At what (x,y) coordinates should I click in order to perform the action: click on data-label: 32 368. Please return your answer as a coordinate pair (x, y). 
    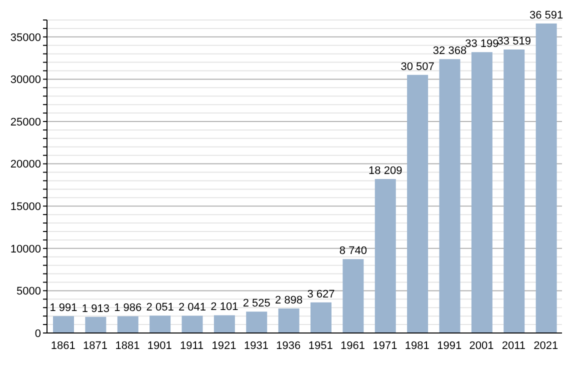
    Looking at the image, I should click on (449, 51).